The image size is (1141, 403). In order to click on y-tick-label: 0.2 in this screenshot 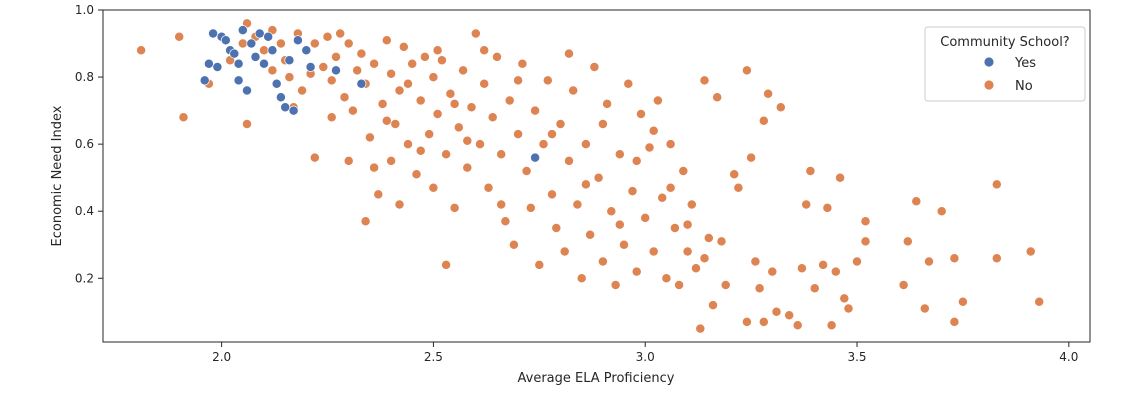, I will do `click(84, 278)`.